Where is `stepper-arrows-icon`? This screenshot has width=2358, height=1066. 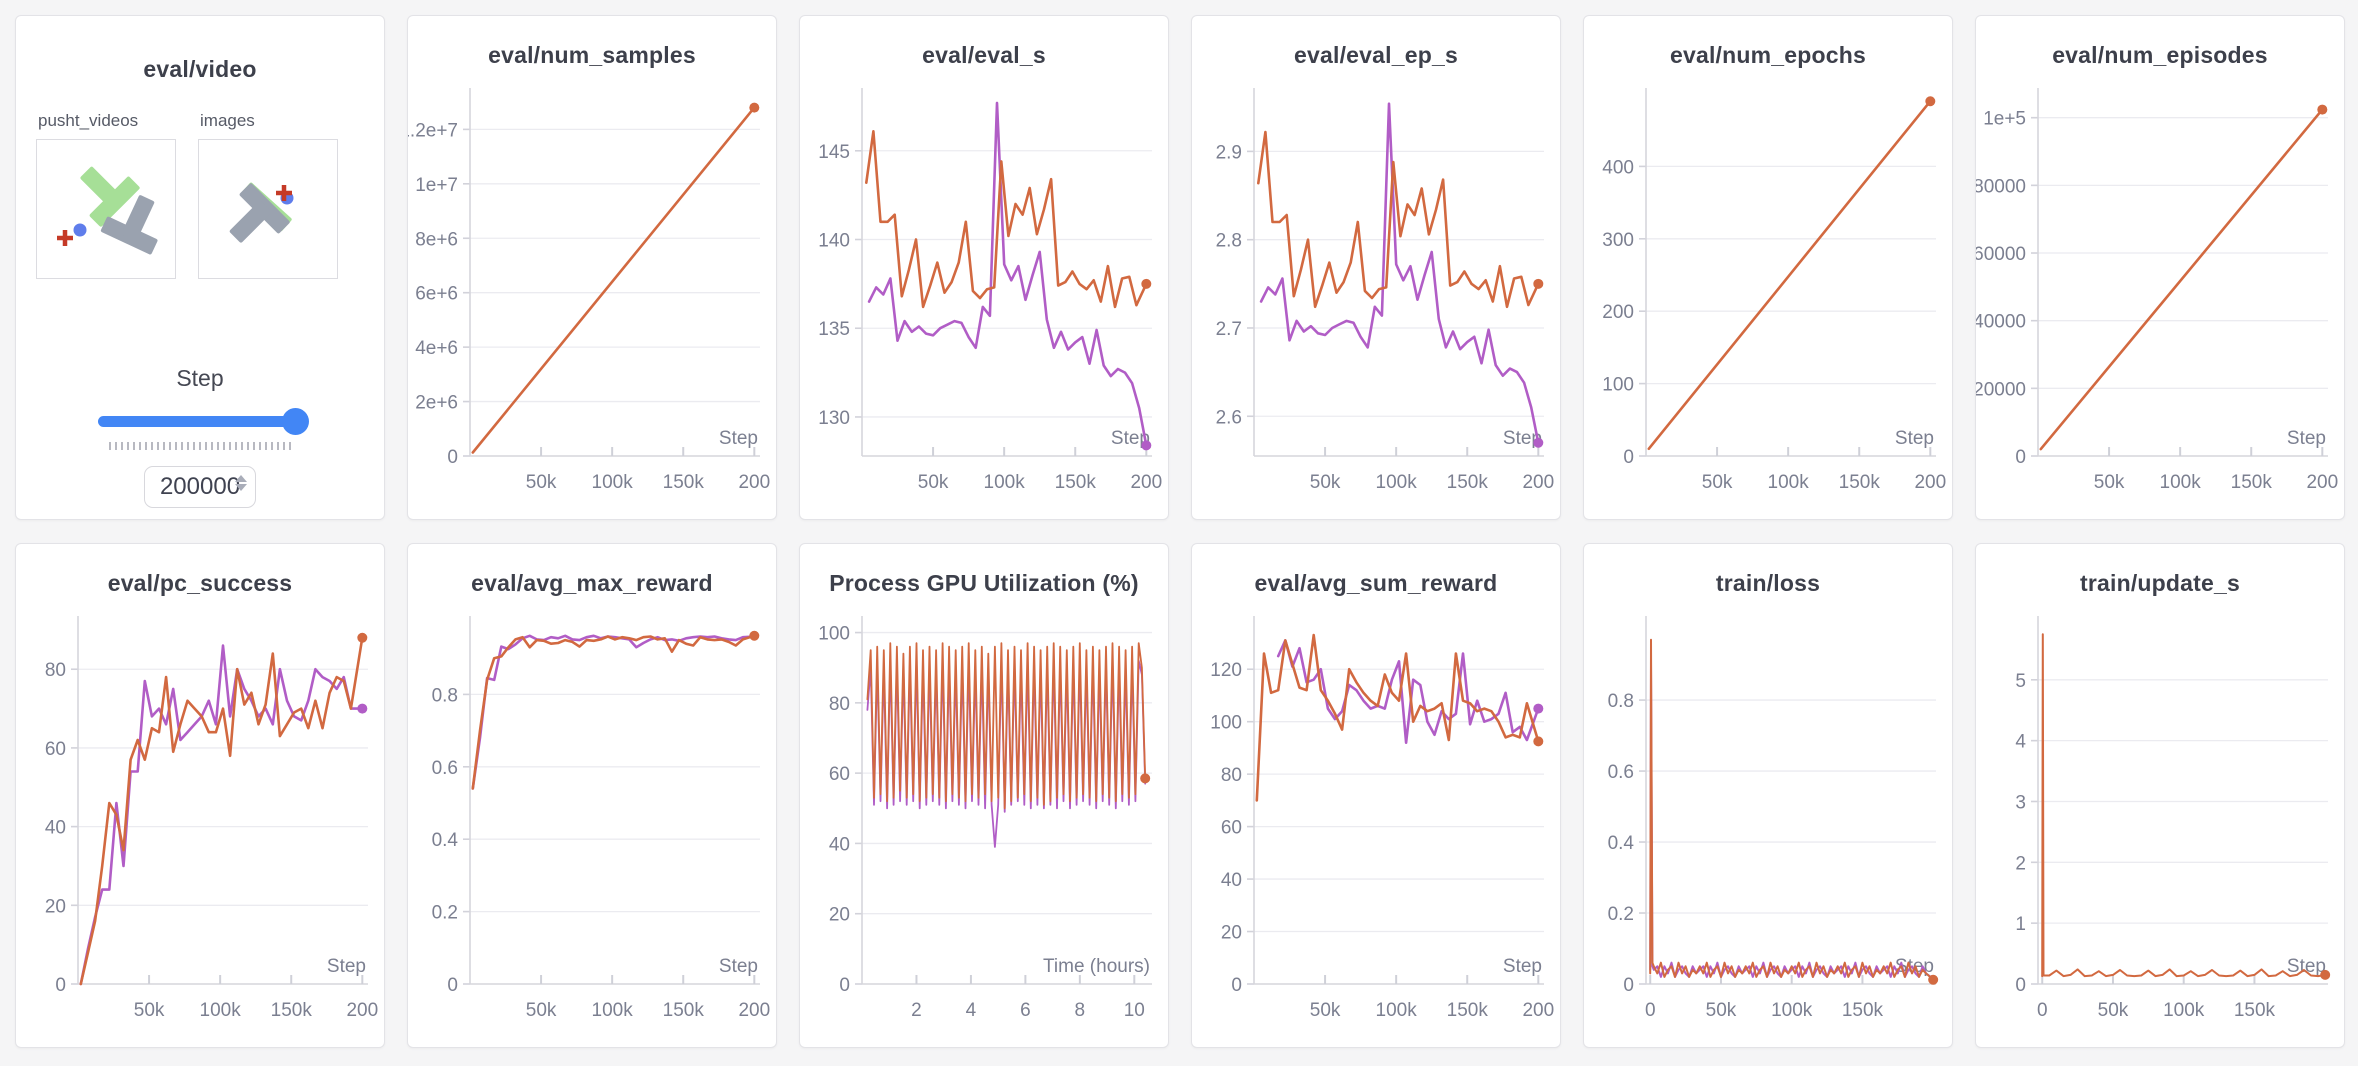
stepper-arrows-icon is located at coordinates (241, 483).